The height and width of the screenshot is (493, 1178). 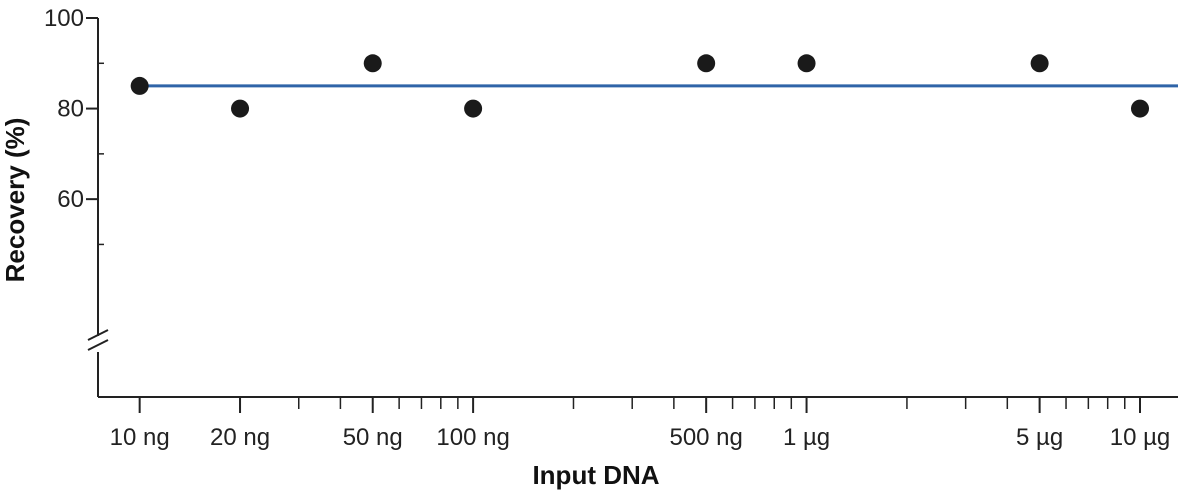 I want to click on x-tick-label: 100 ng, so click(x=472, y=437).